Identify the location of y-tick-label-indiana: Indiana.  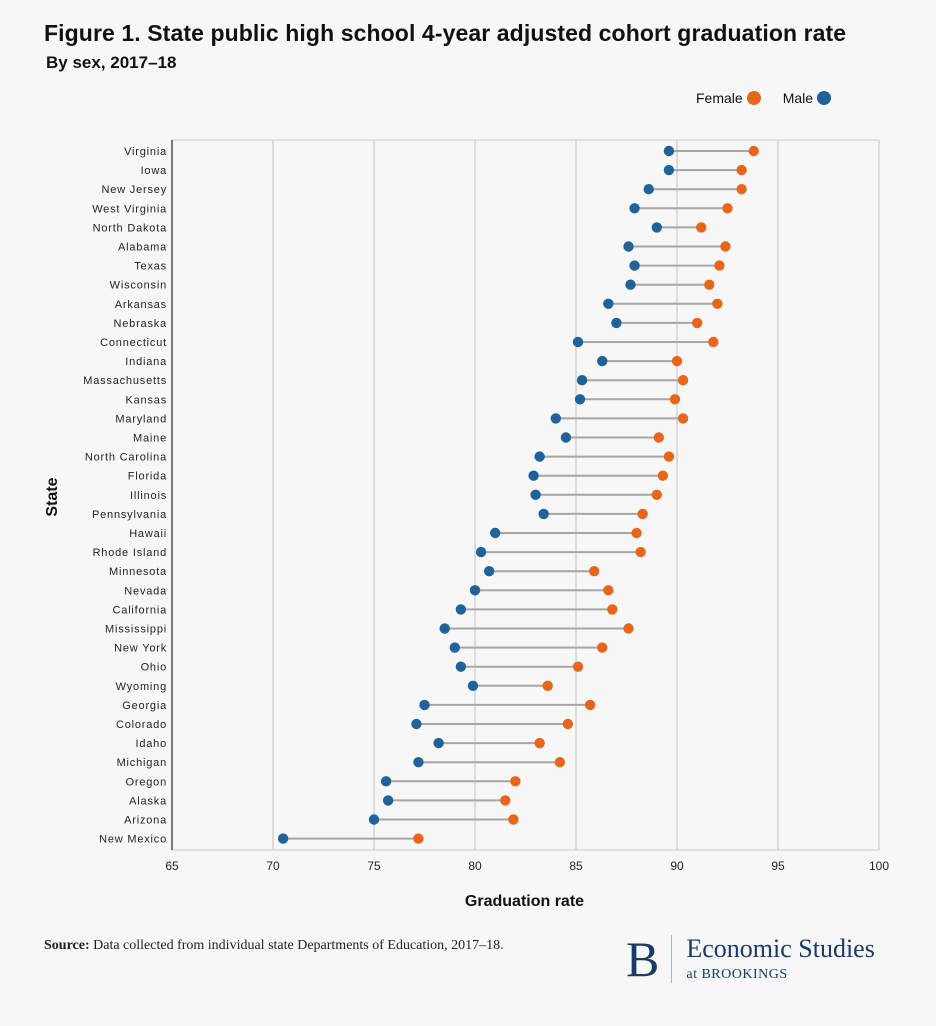
(146, 362).